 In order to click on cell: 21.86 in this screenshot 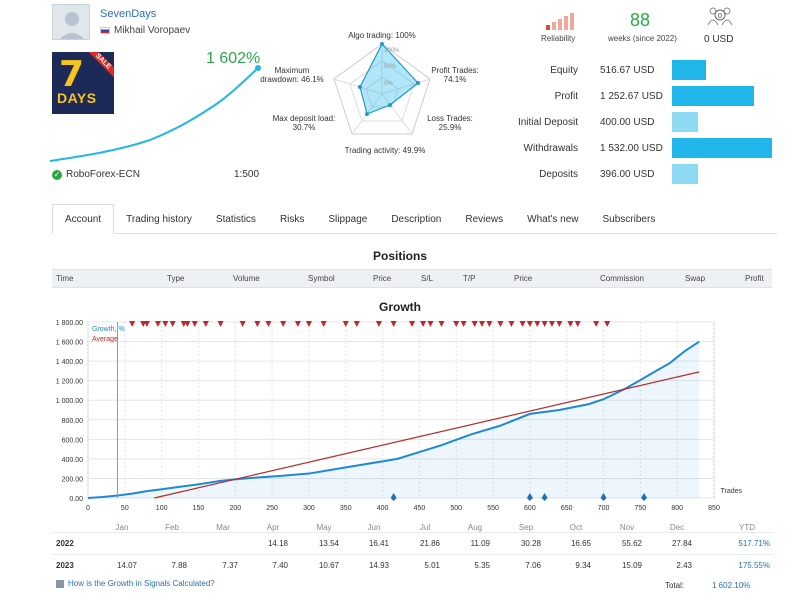, I will do `click(429, 543)`.